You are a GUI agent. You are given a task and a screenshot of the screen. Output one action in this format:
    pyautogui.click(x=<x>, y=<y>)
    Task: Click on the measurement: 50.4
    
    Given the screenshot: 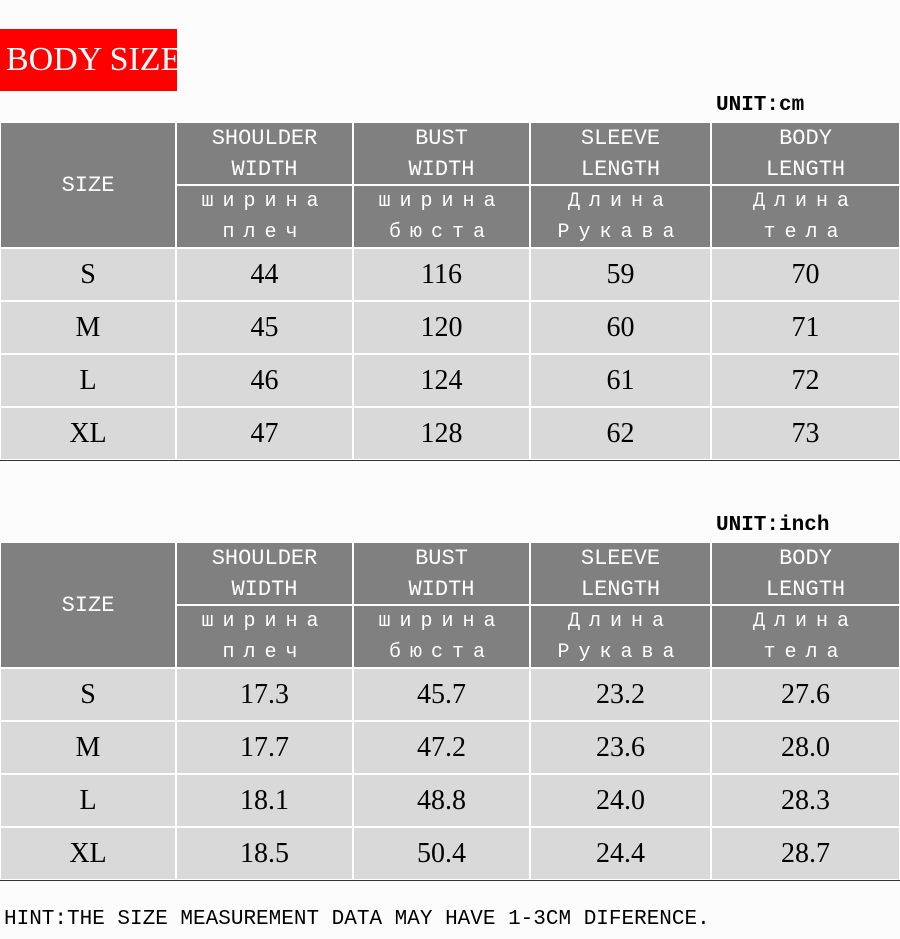 What is the action you would take?
    pyautogui.click(x=441, y=853)
    